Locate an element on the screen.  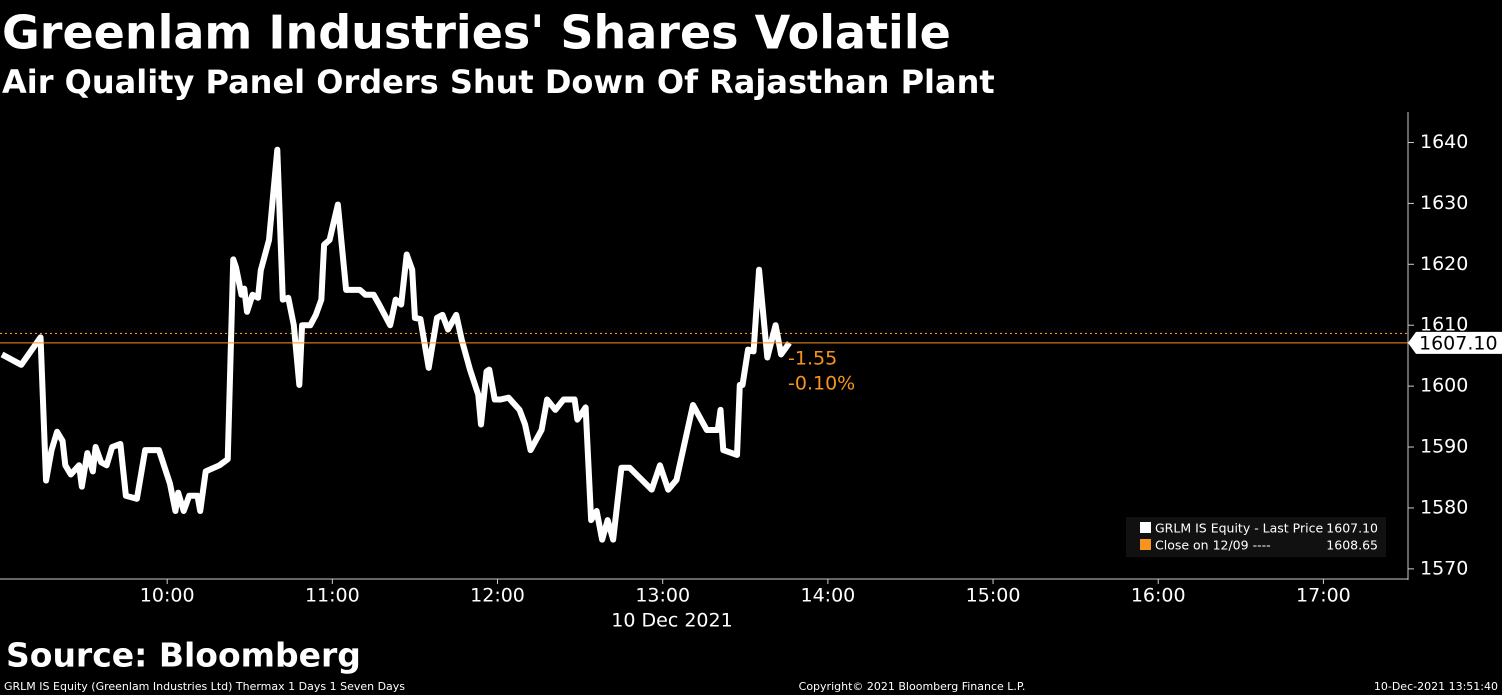
source: Source: Bloomberg is located at coordinates (183, 655).